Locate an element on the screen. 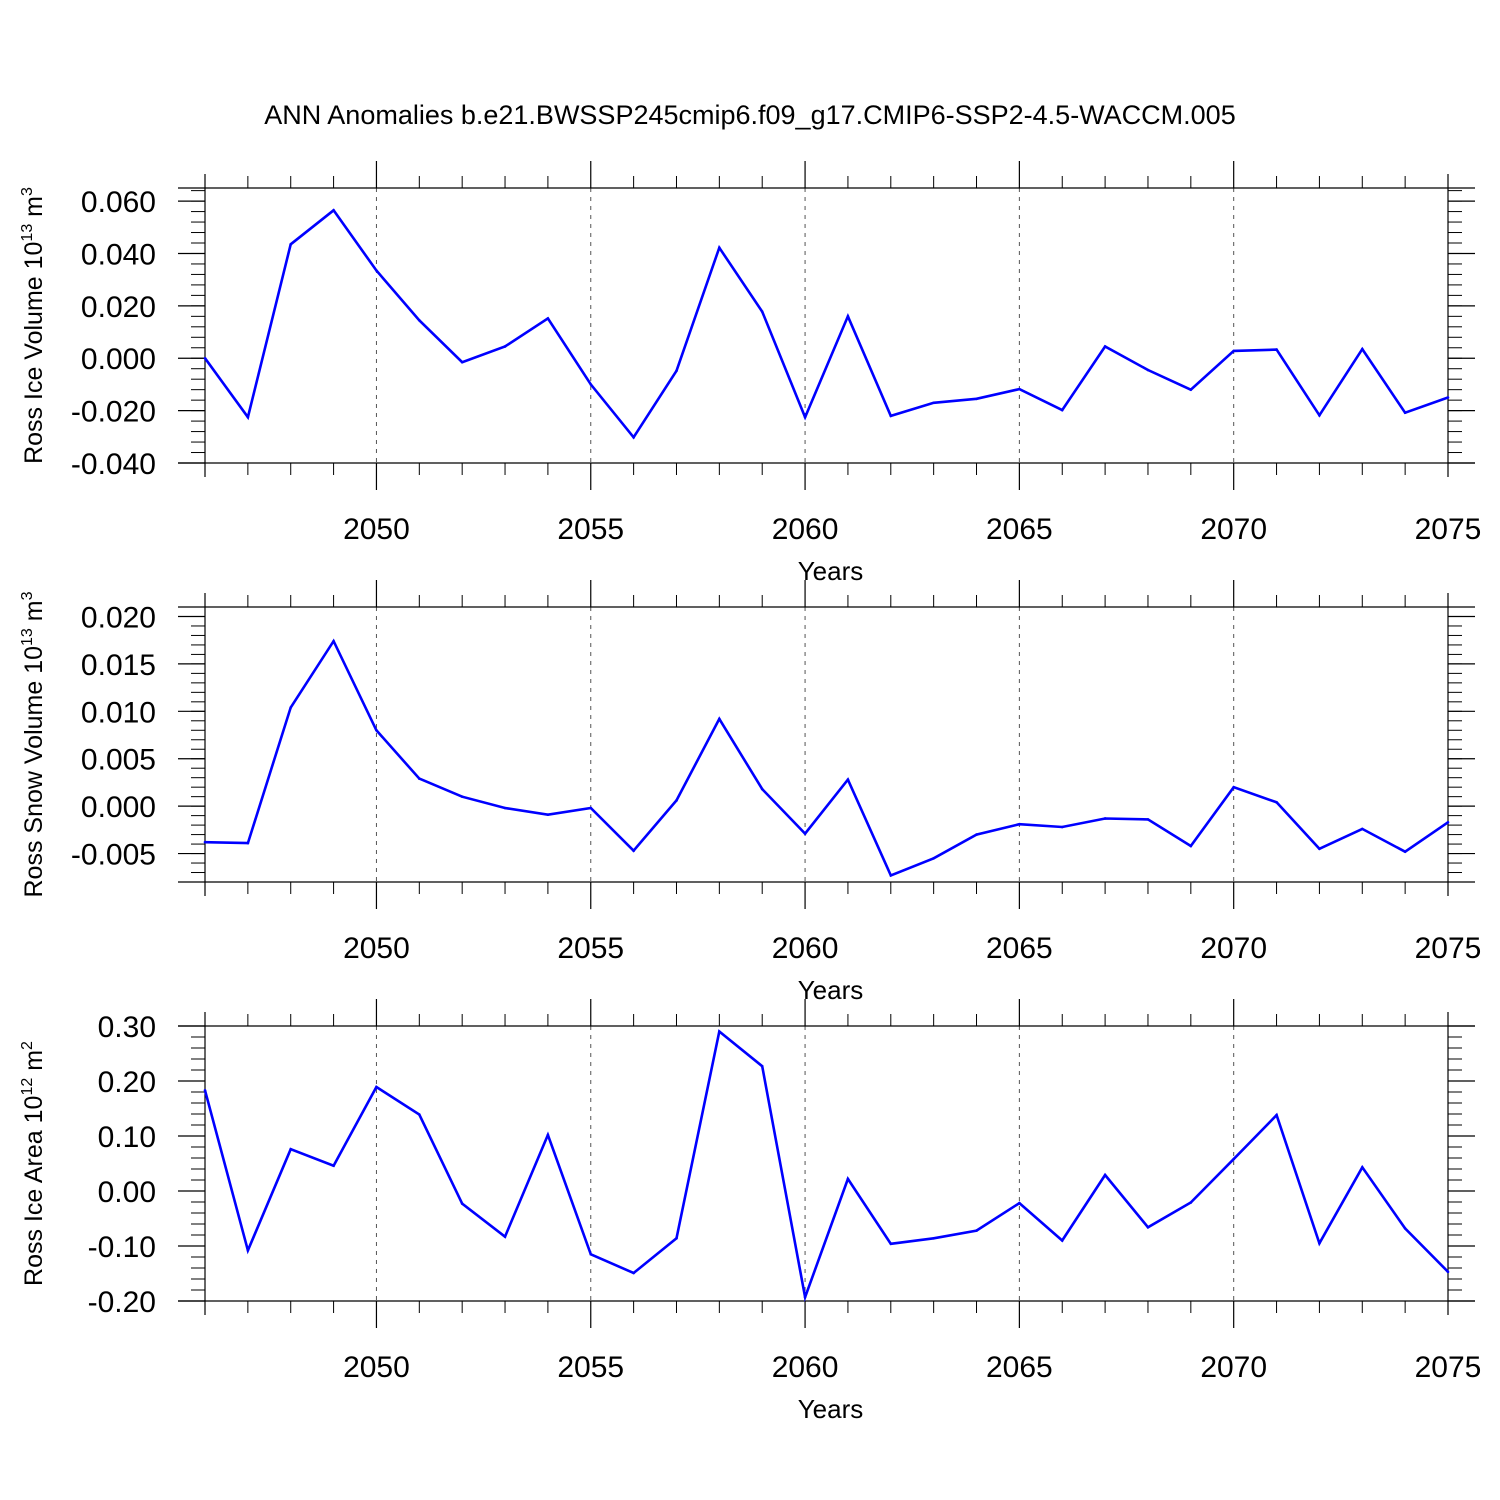 This screenshot has width=1500, height=1500. y-tick-label: 0.00 is located at coordinates (127, 1192).